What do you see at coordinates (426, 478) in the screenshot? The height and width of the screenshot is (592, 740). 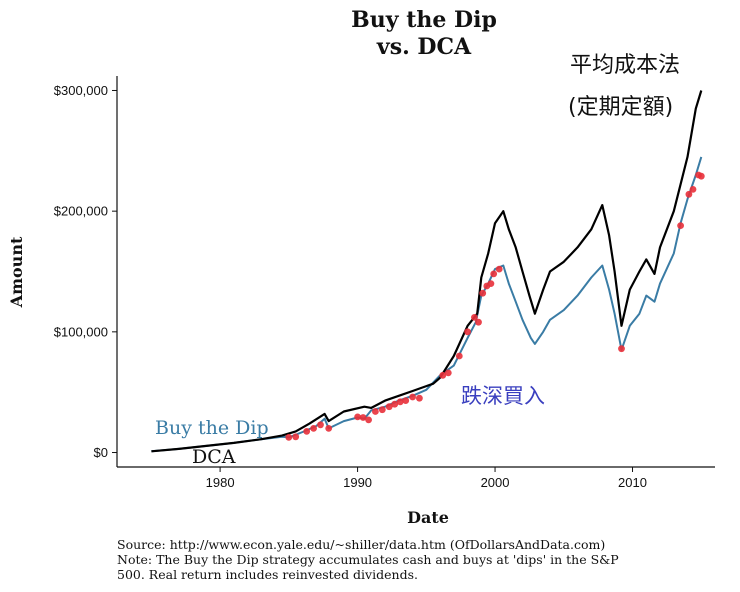 I see `x-ticks: 1980 1990 2000 2010` at bounding box center [426, 478].